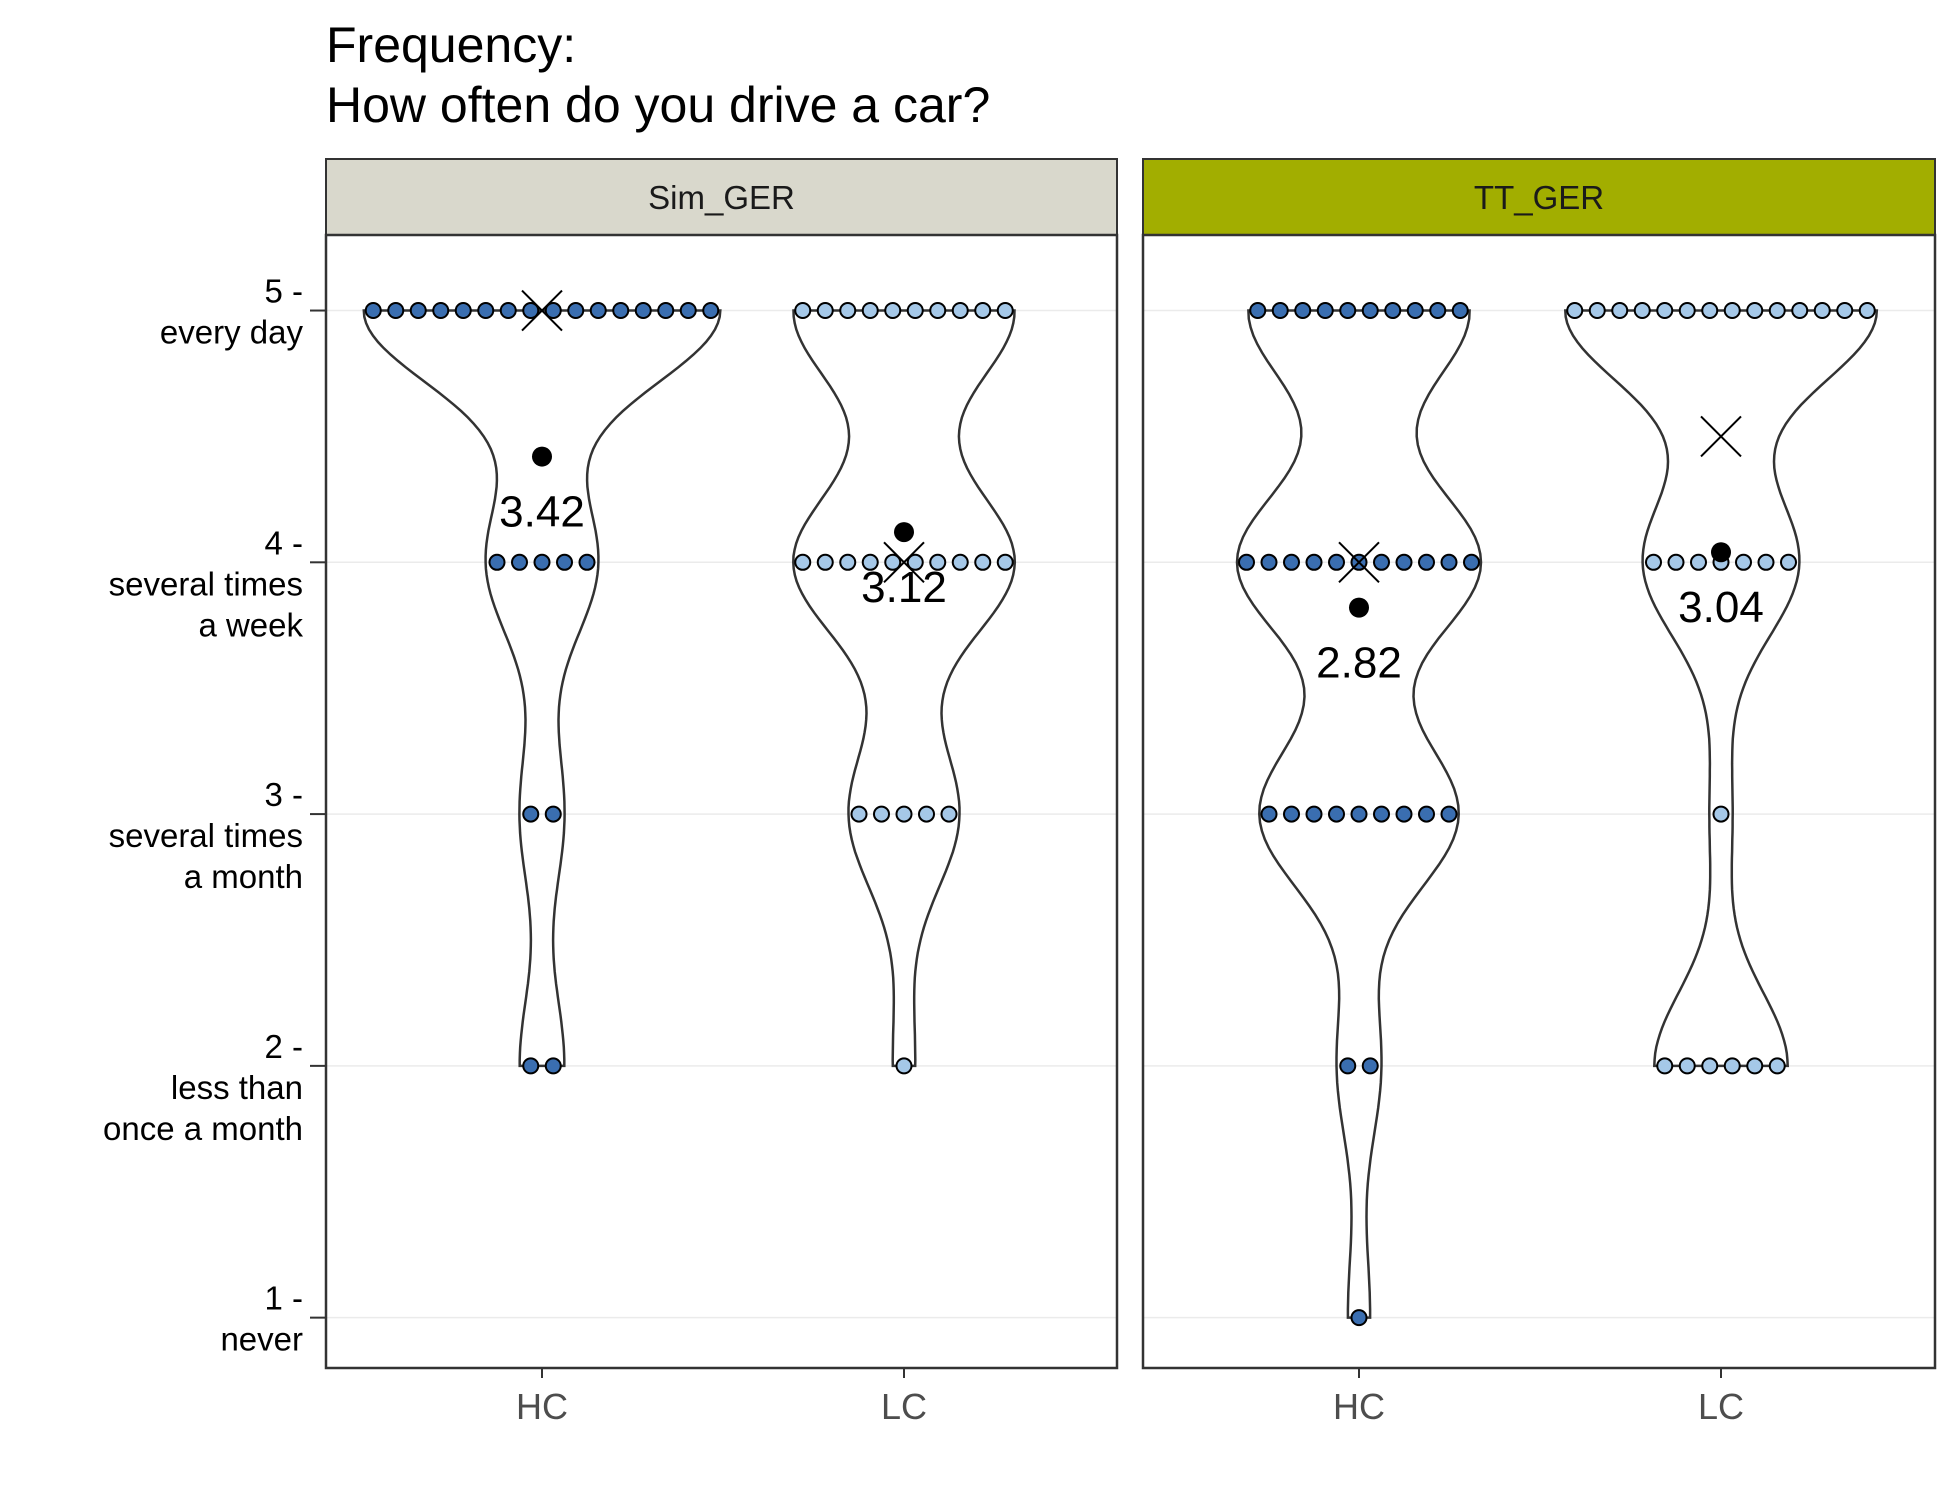 The image size is (1950, 1500). Describe the element at coordinates (243, 876) in the screenshot. I see `y-tick-label: a month` at that location.